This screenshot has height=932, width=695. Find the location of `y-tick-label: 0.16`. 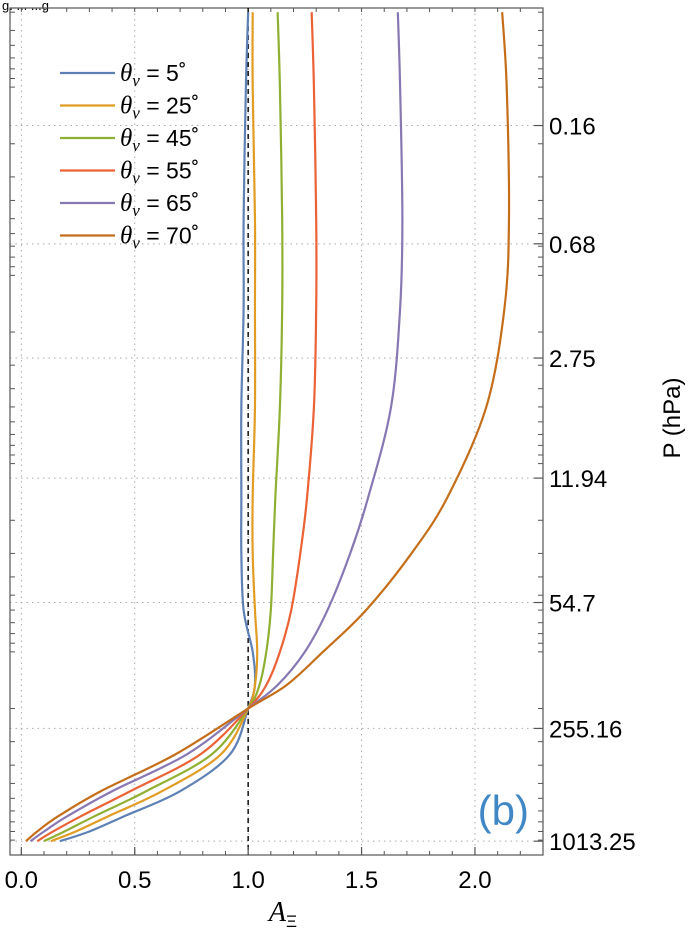

y-tick-label: 0.16 is located at coordinates (572, 127).